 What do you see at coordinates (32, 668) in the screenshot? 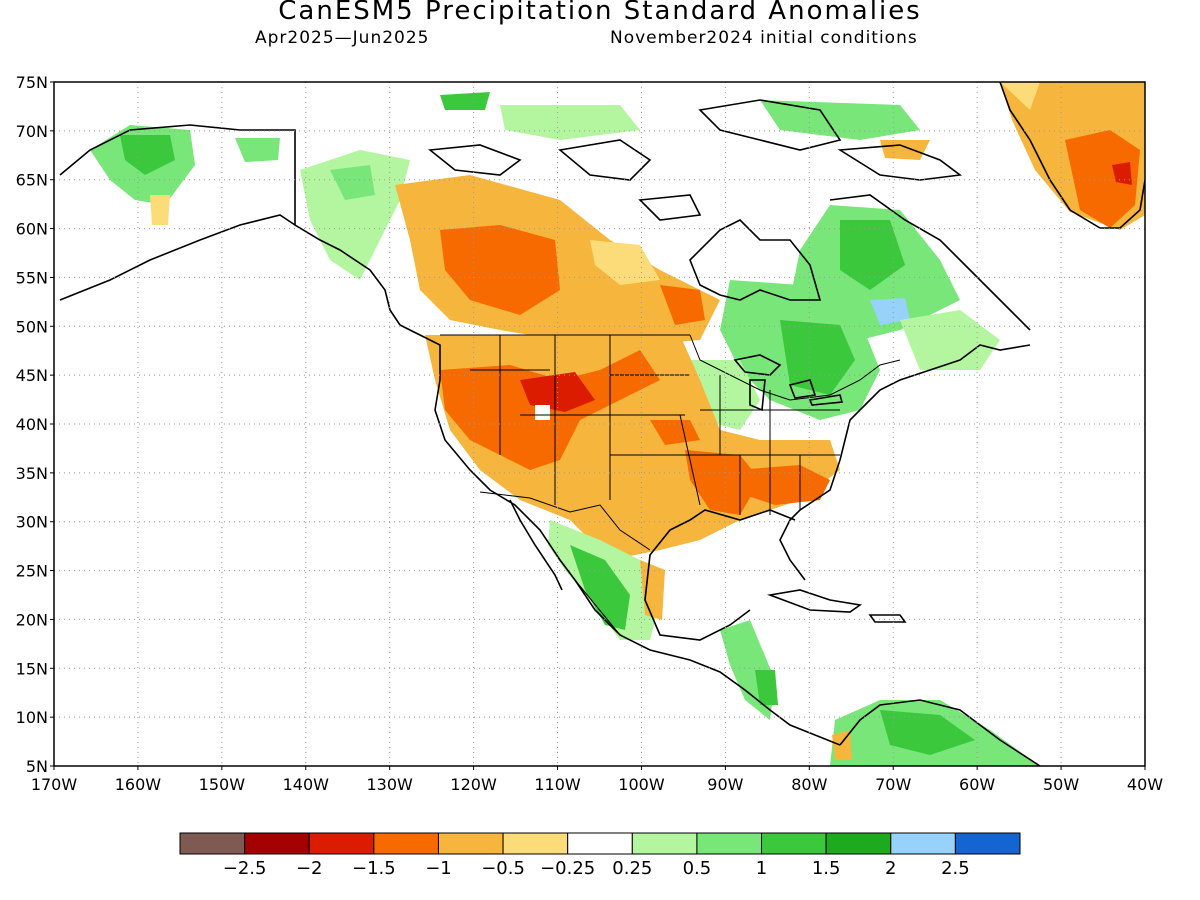
I see `lat-tick-label: 15N` at bounding box center [32, 668].